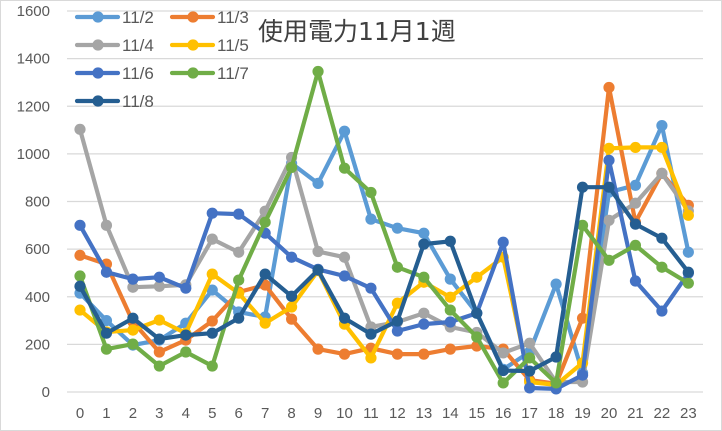 Image resolution: width=722 pixels, height=431 pixels. Describe the element at coordinates (209, 45) in the screenshot. I see `legend-item-11-5: 11/5` at that location.